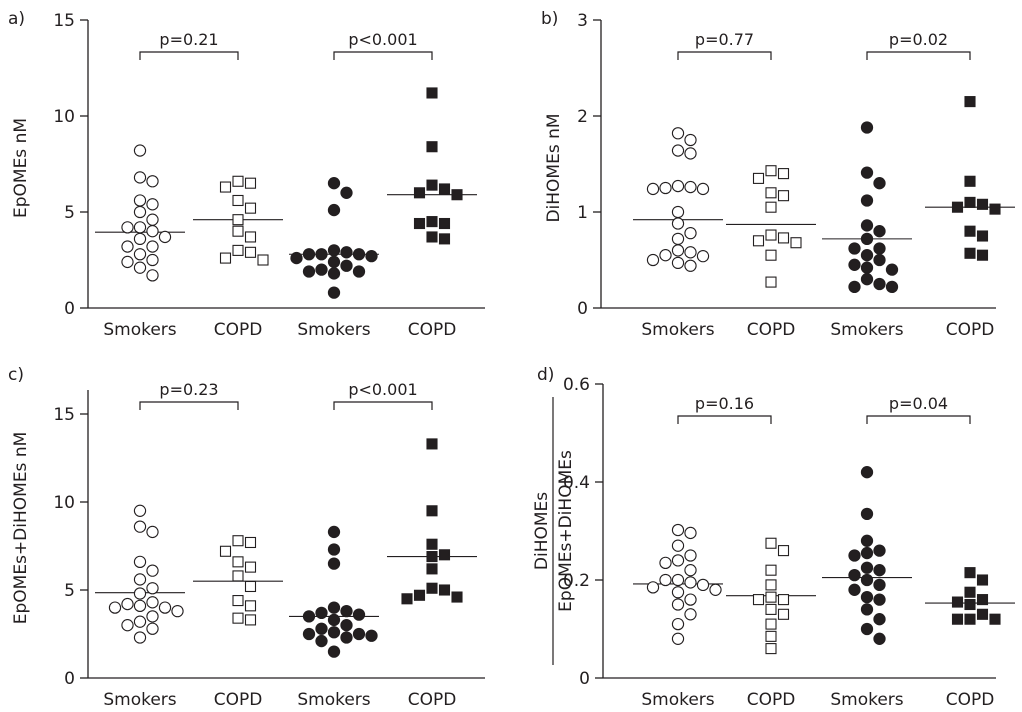  What do you see at coordinates (64, 21) in the screenshot?
I see `y-tick-label: 15` at bounding box center [64, 21].